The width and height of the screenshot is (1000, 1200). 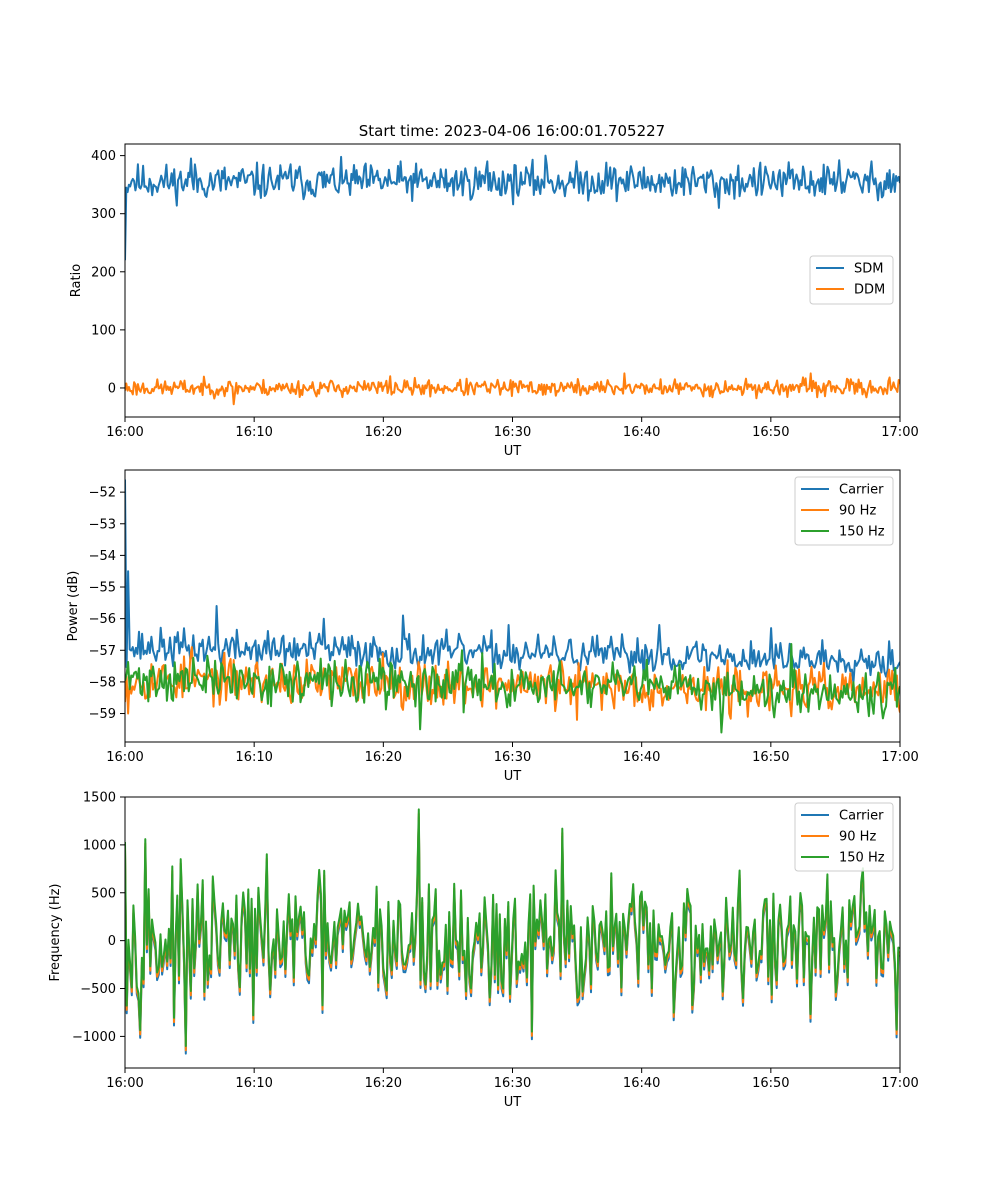 I want to click on y-tick-label: −57, so click(x=102, y=651).